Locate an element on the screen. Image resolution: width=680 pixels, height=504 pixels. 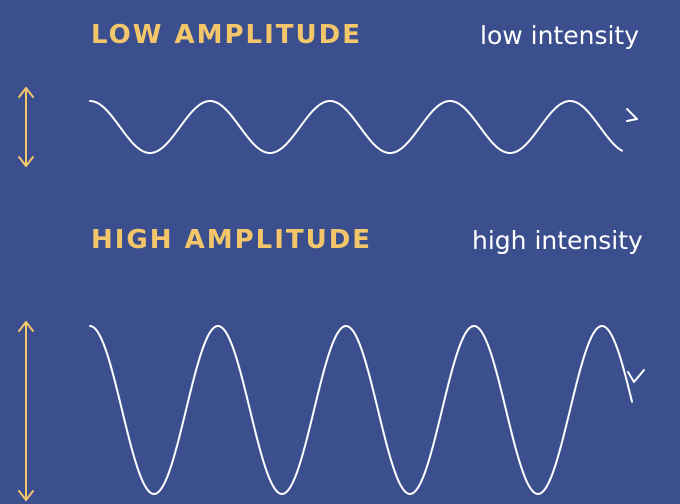
high-amplitude-title: HIGH AMPLITUDE is located at coordinates (232, 240).